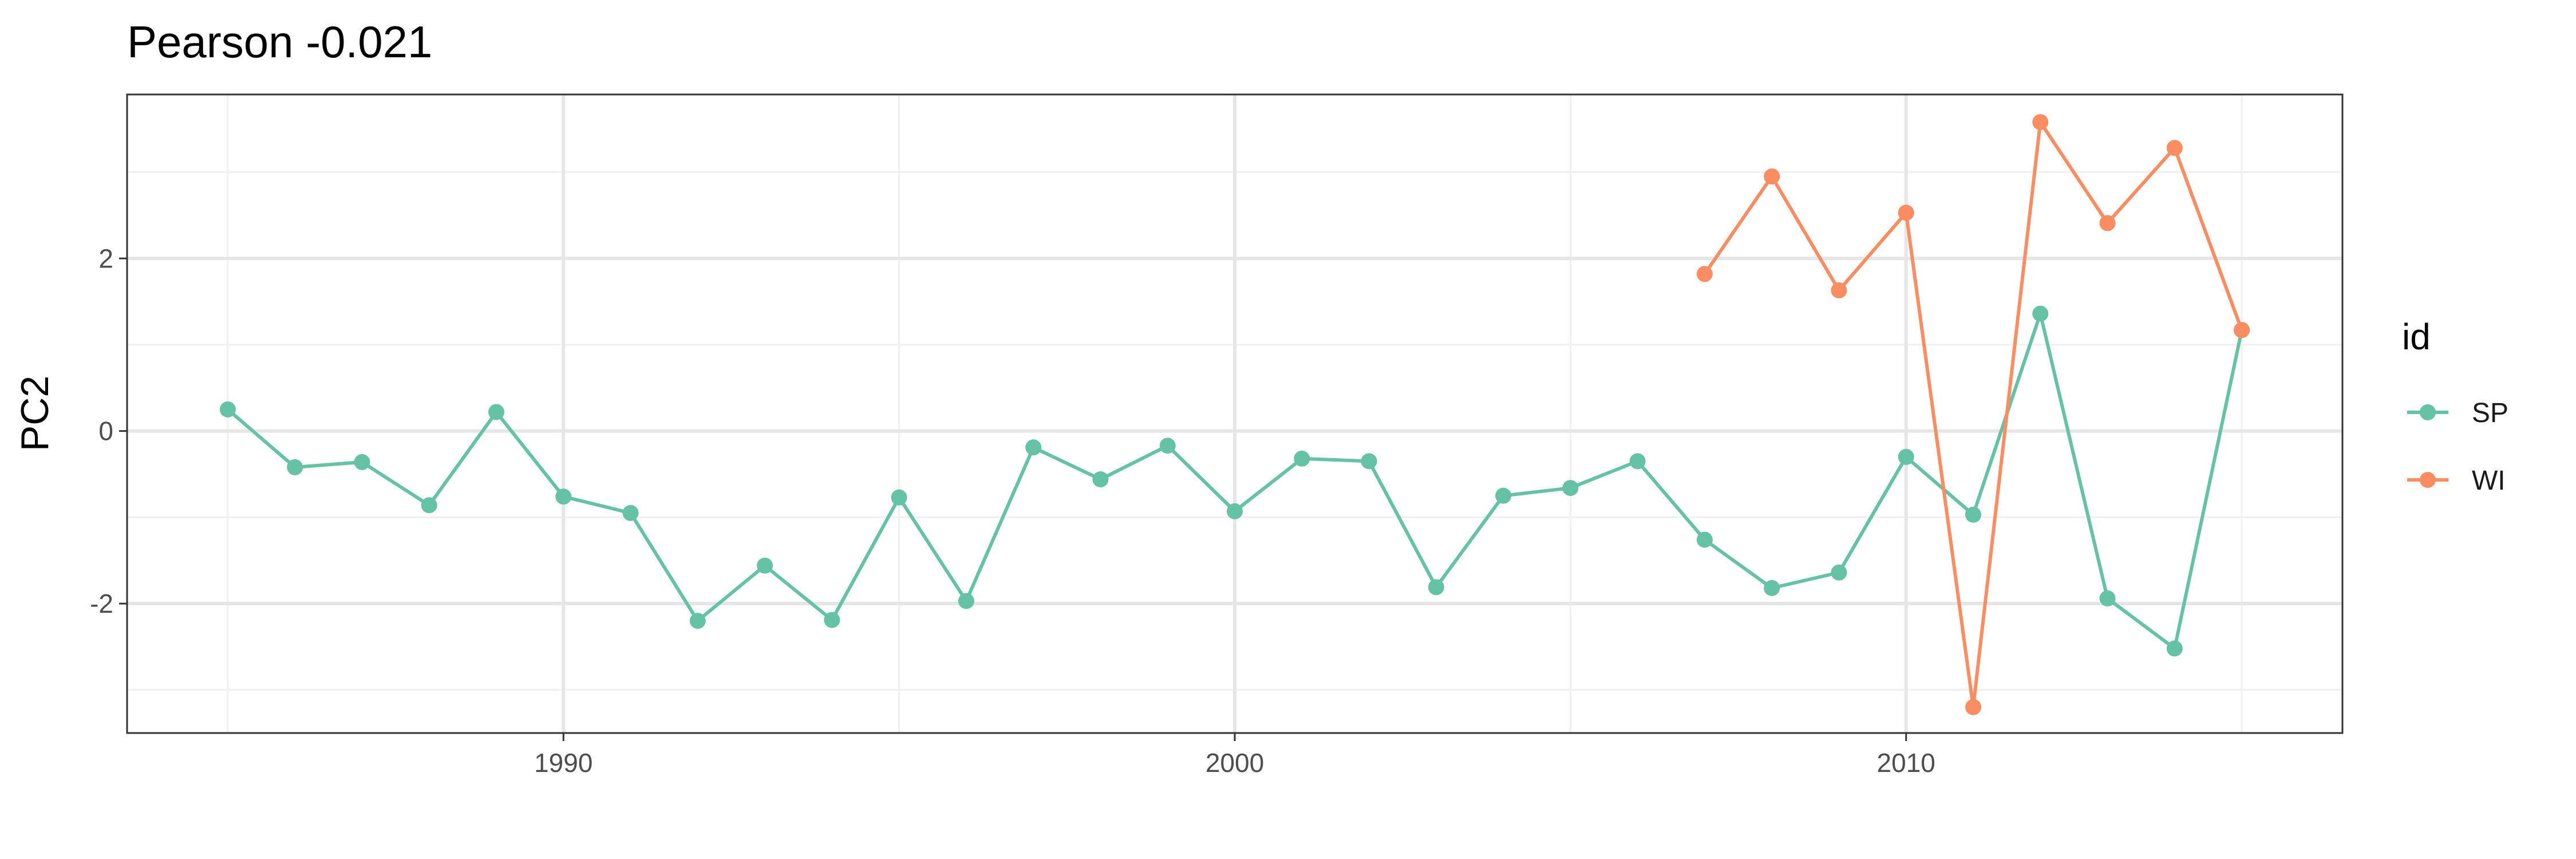 The image size is (2576, 859). What do you see at coordinates (2428, 480) in the screenshot?
I see `legend-key-point-wi` at bounding box center [2428, 480].